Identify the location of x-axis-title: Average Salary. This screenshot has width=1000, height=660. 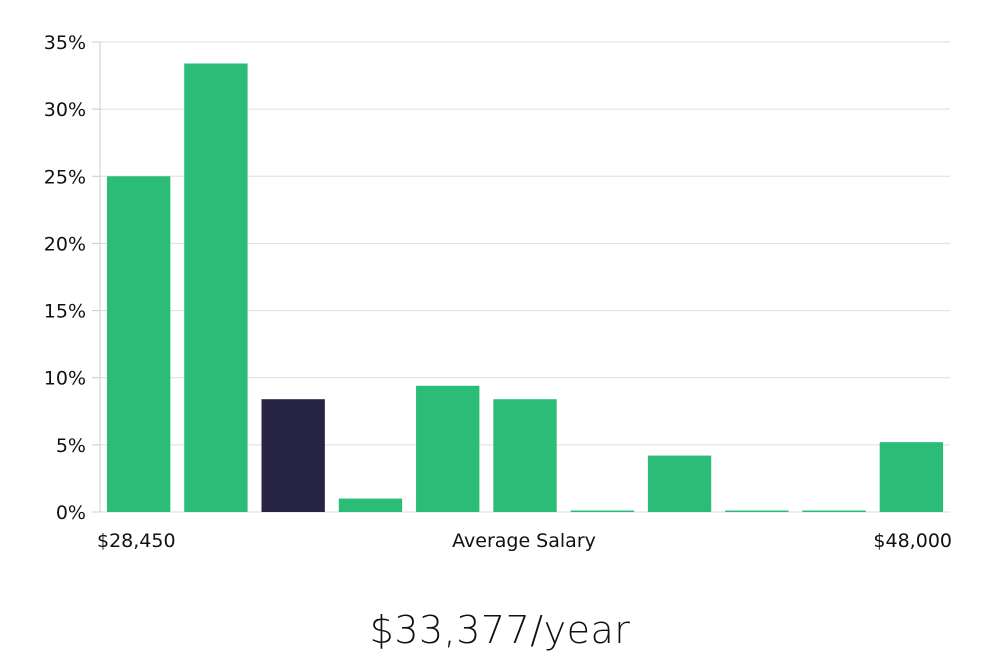
(524, 541).